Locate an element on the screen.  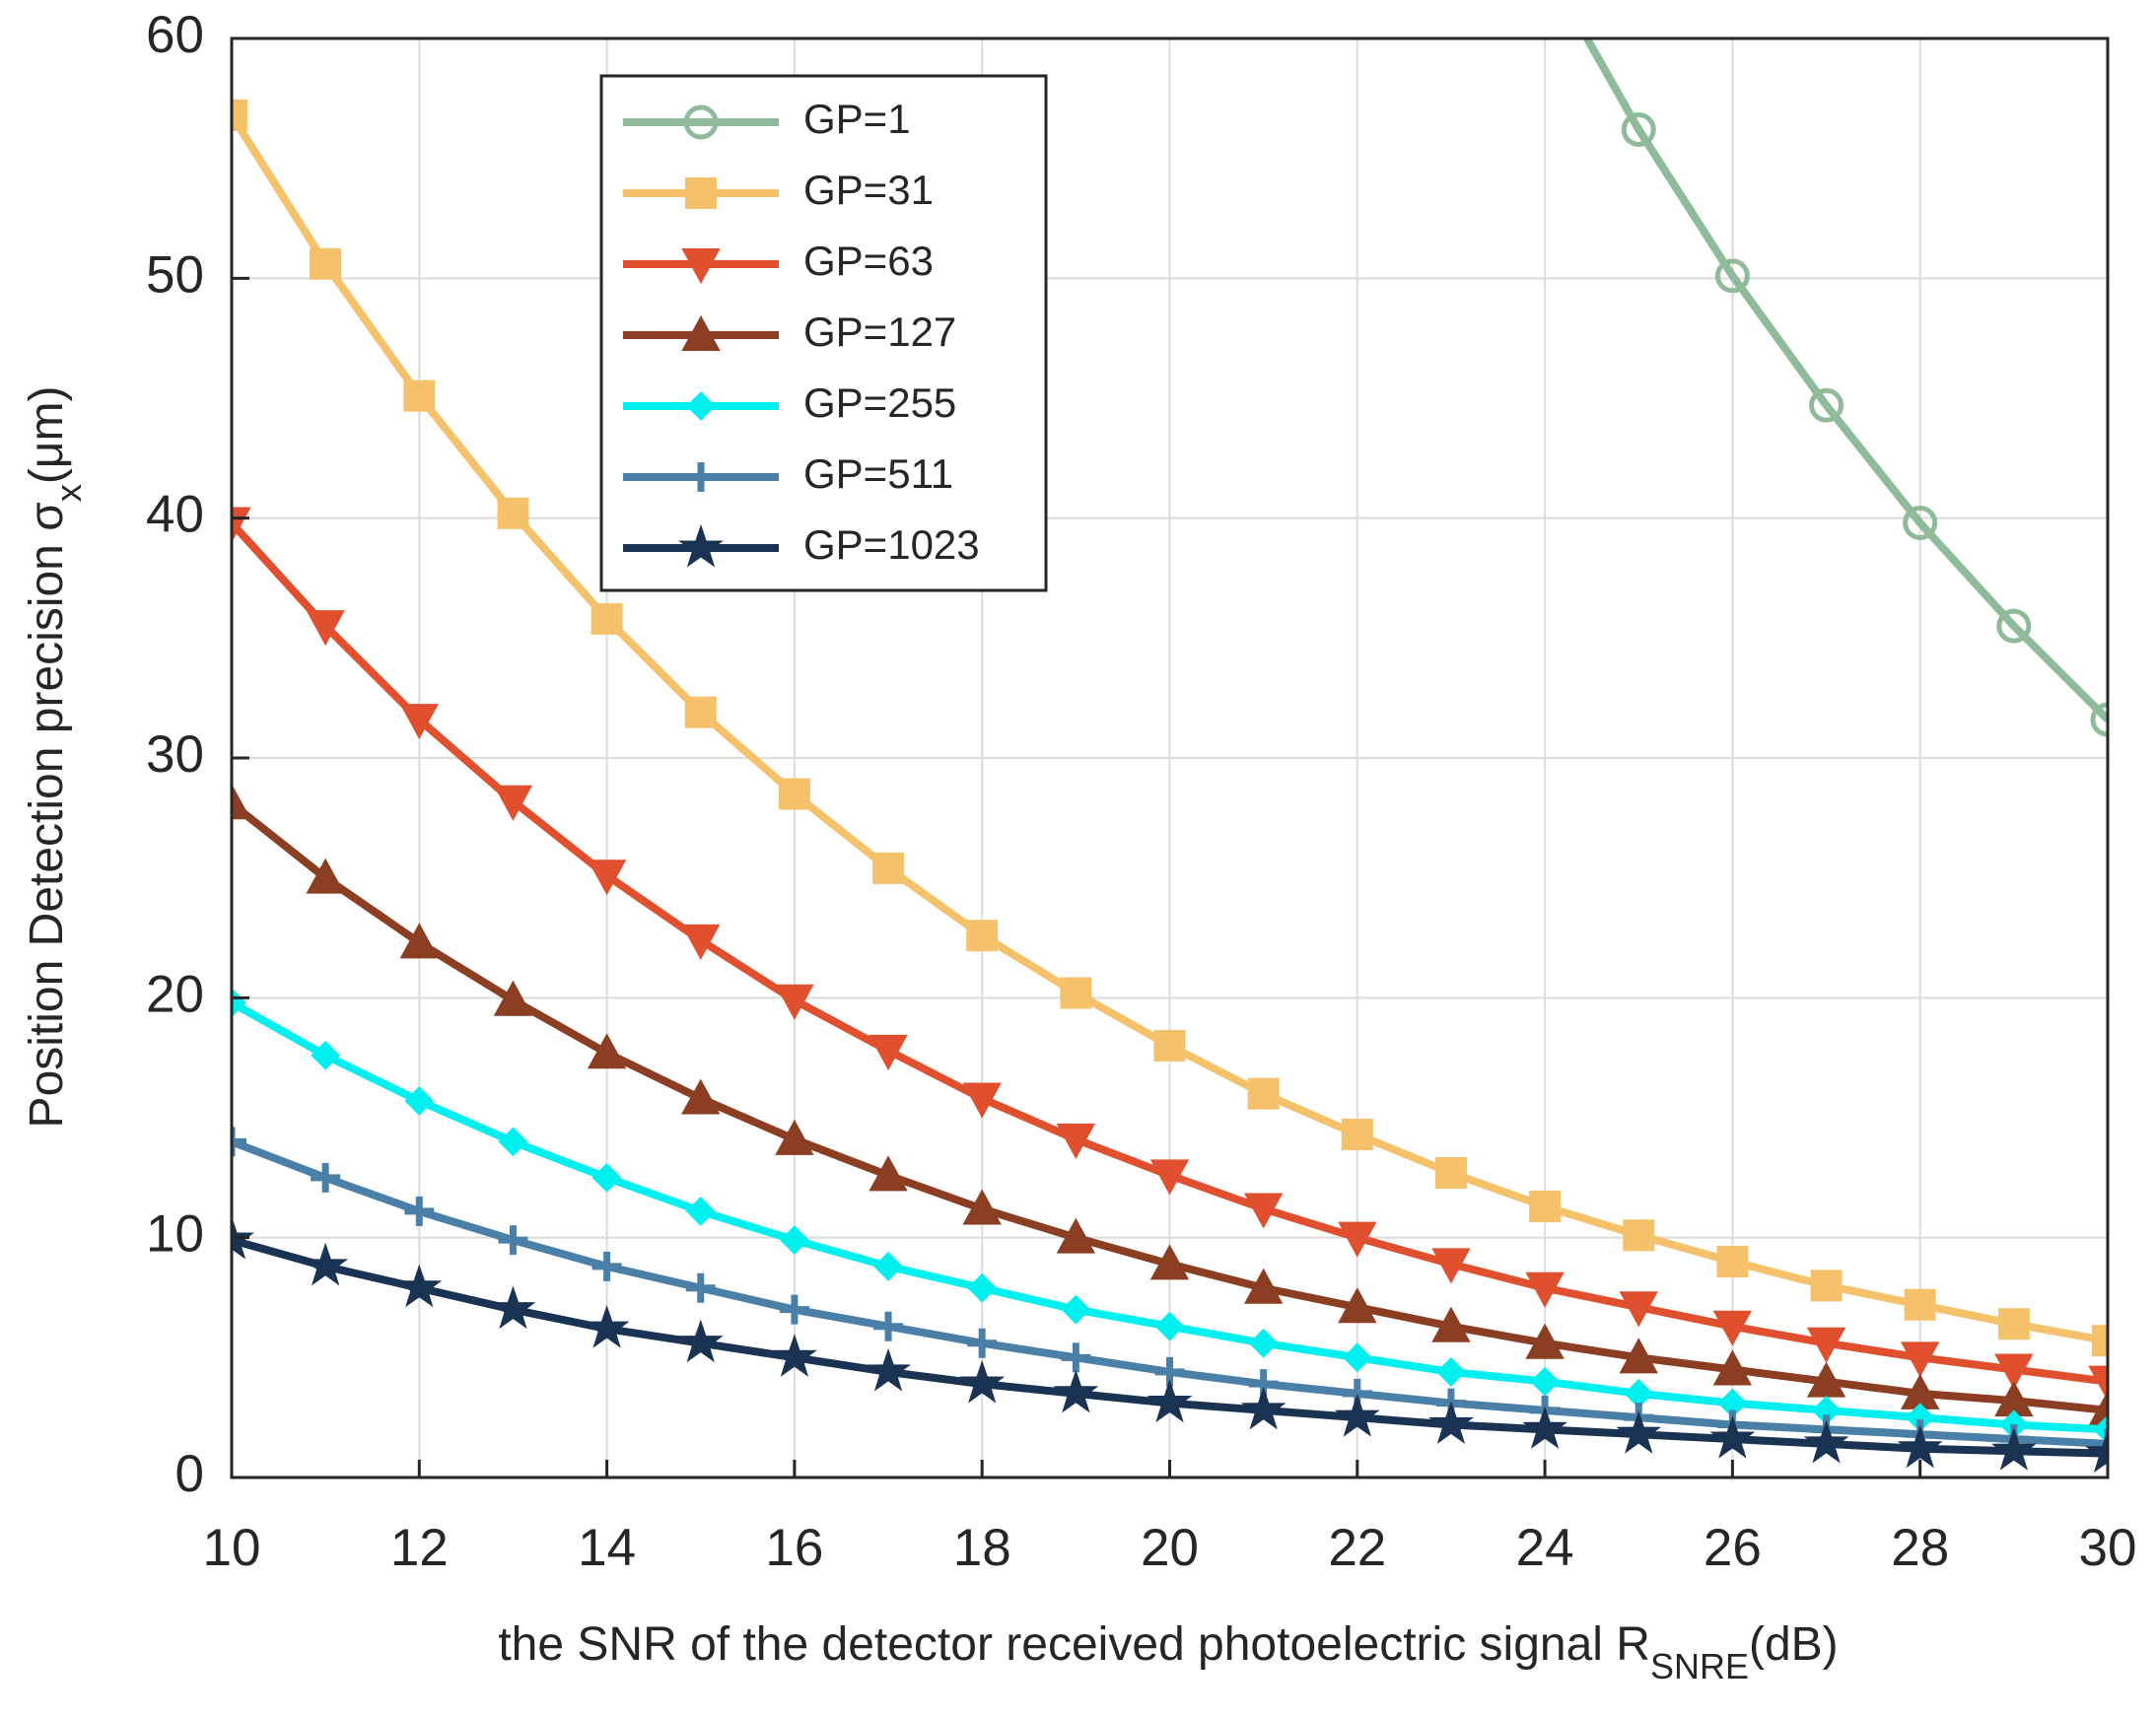
x-tick-label: 14 is located at coordinates (607, 1548).